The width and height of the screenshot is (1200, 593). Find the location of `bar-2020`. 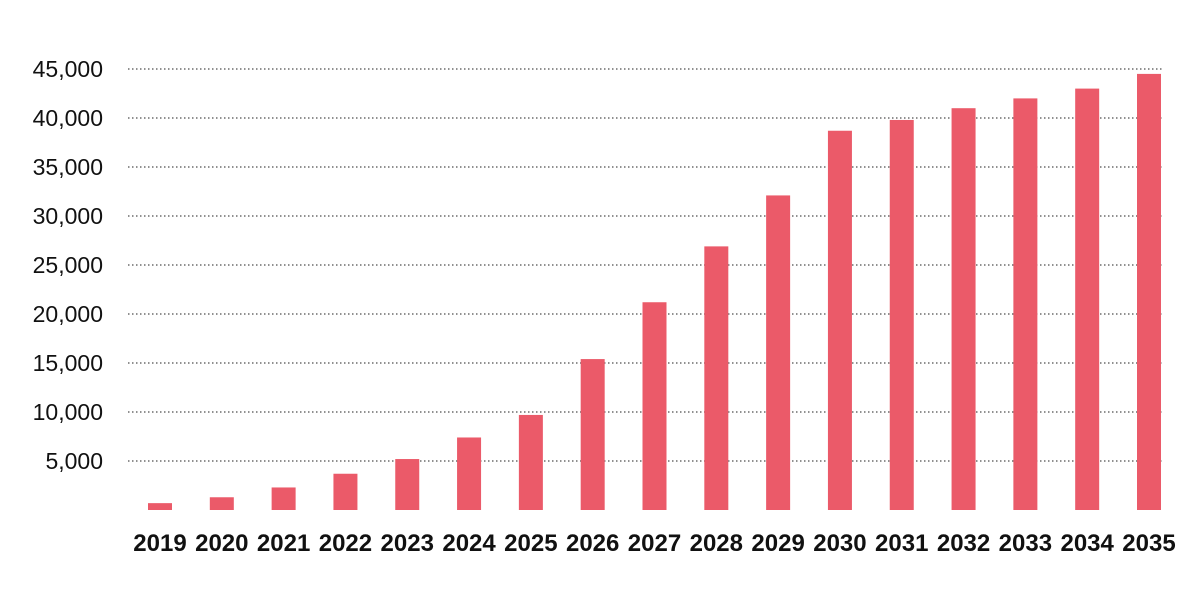

bar-2020 is located at coordinates (221, 503).